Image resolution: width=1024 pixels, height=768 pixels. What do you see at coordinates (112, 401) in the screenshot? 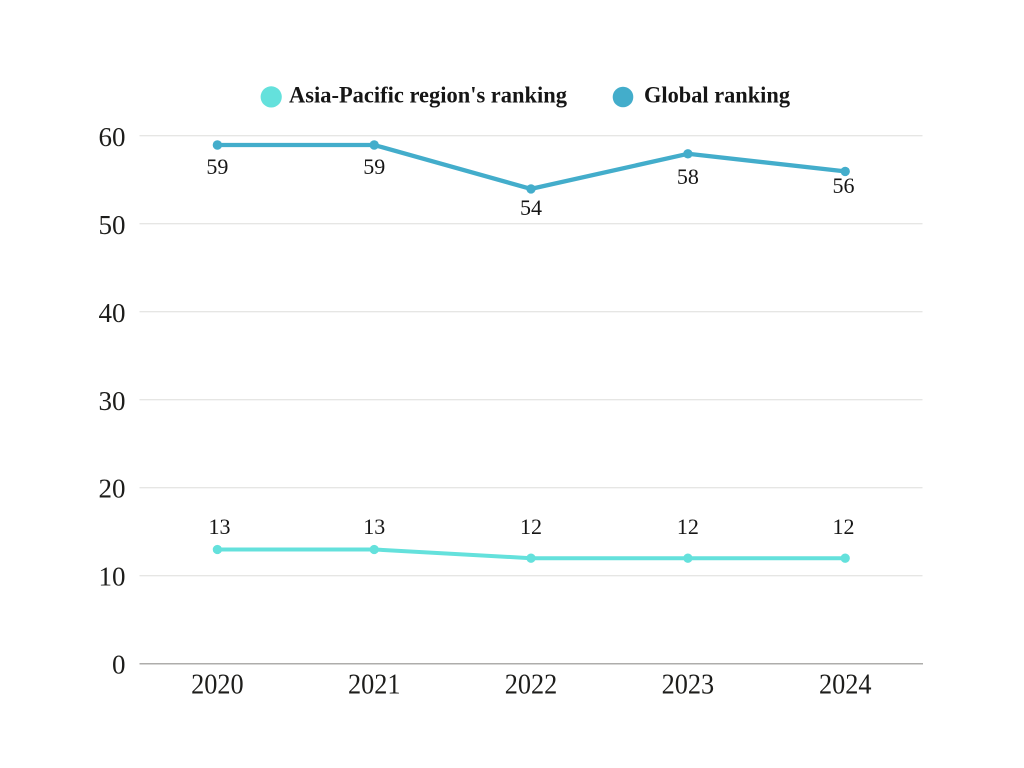
I see `svg-text: 30` at bounding box center [112, 401].